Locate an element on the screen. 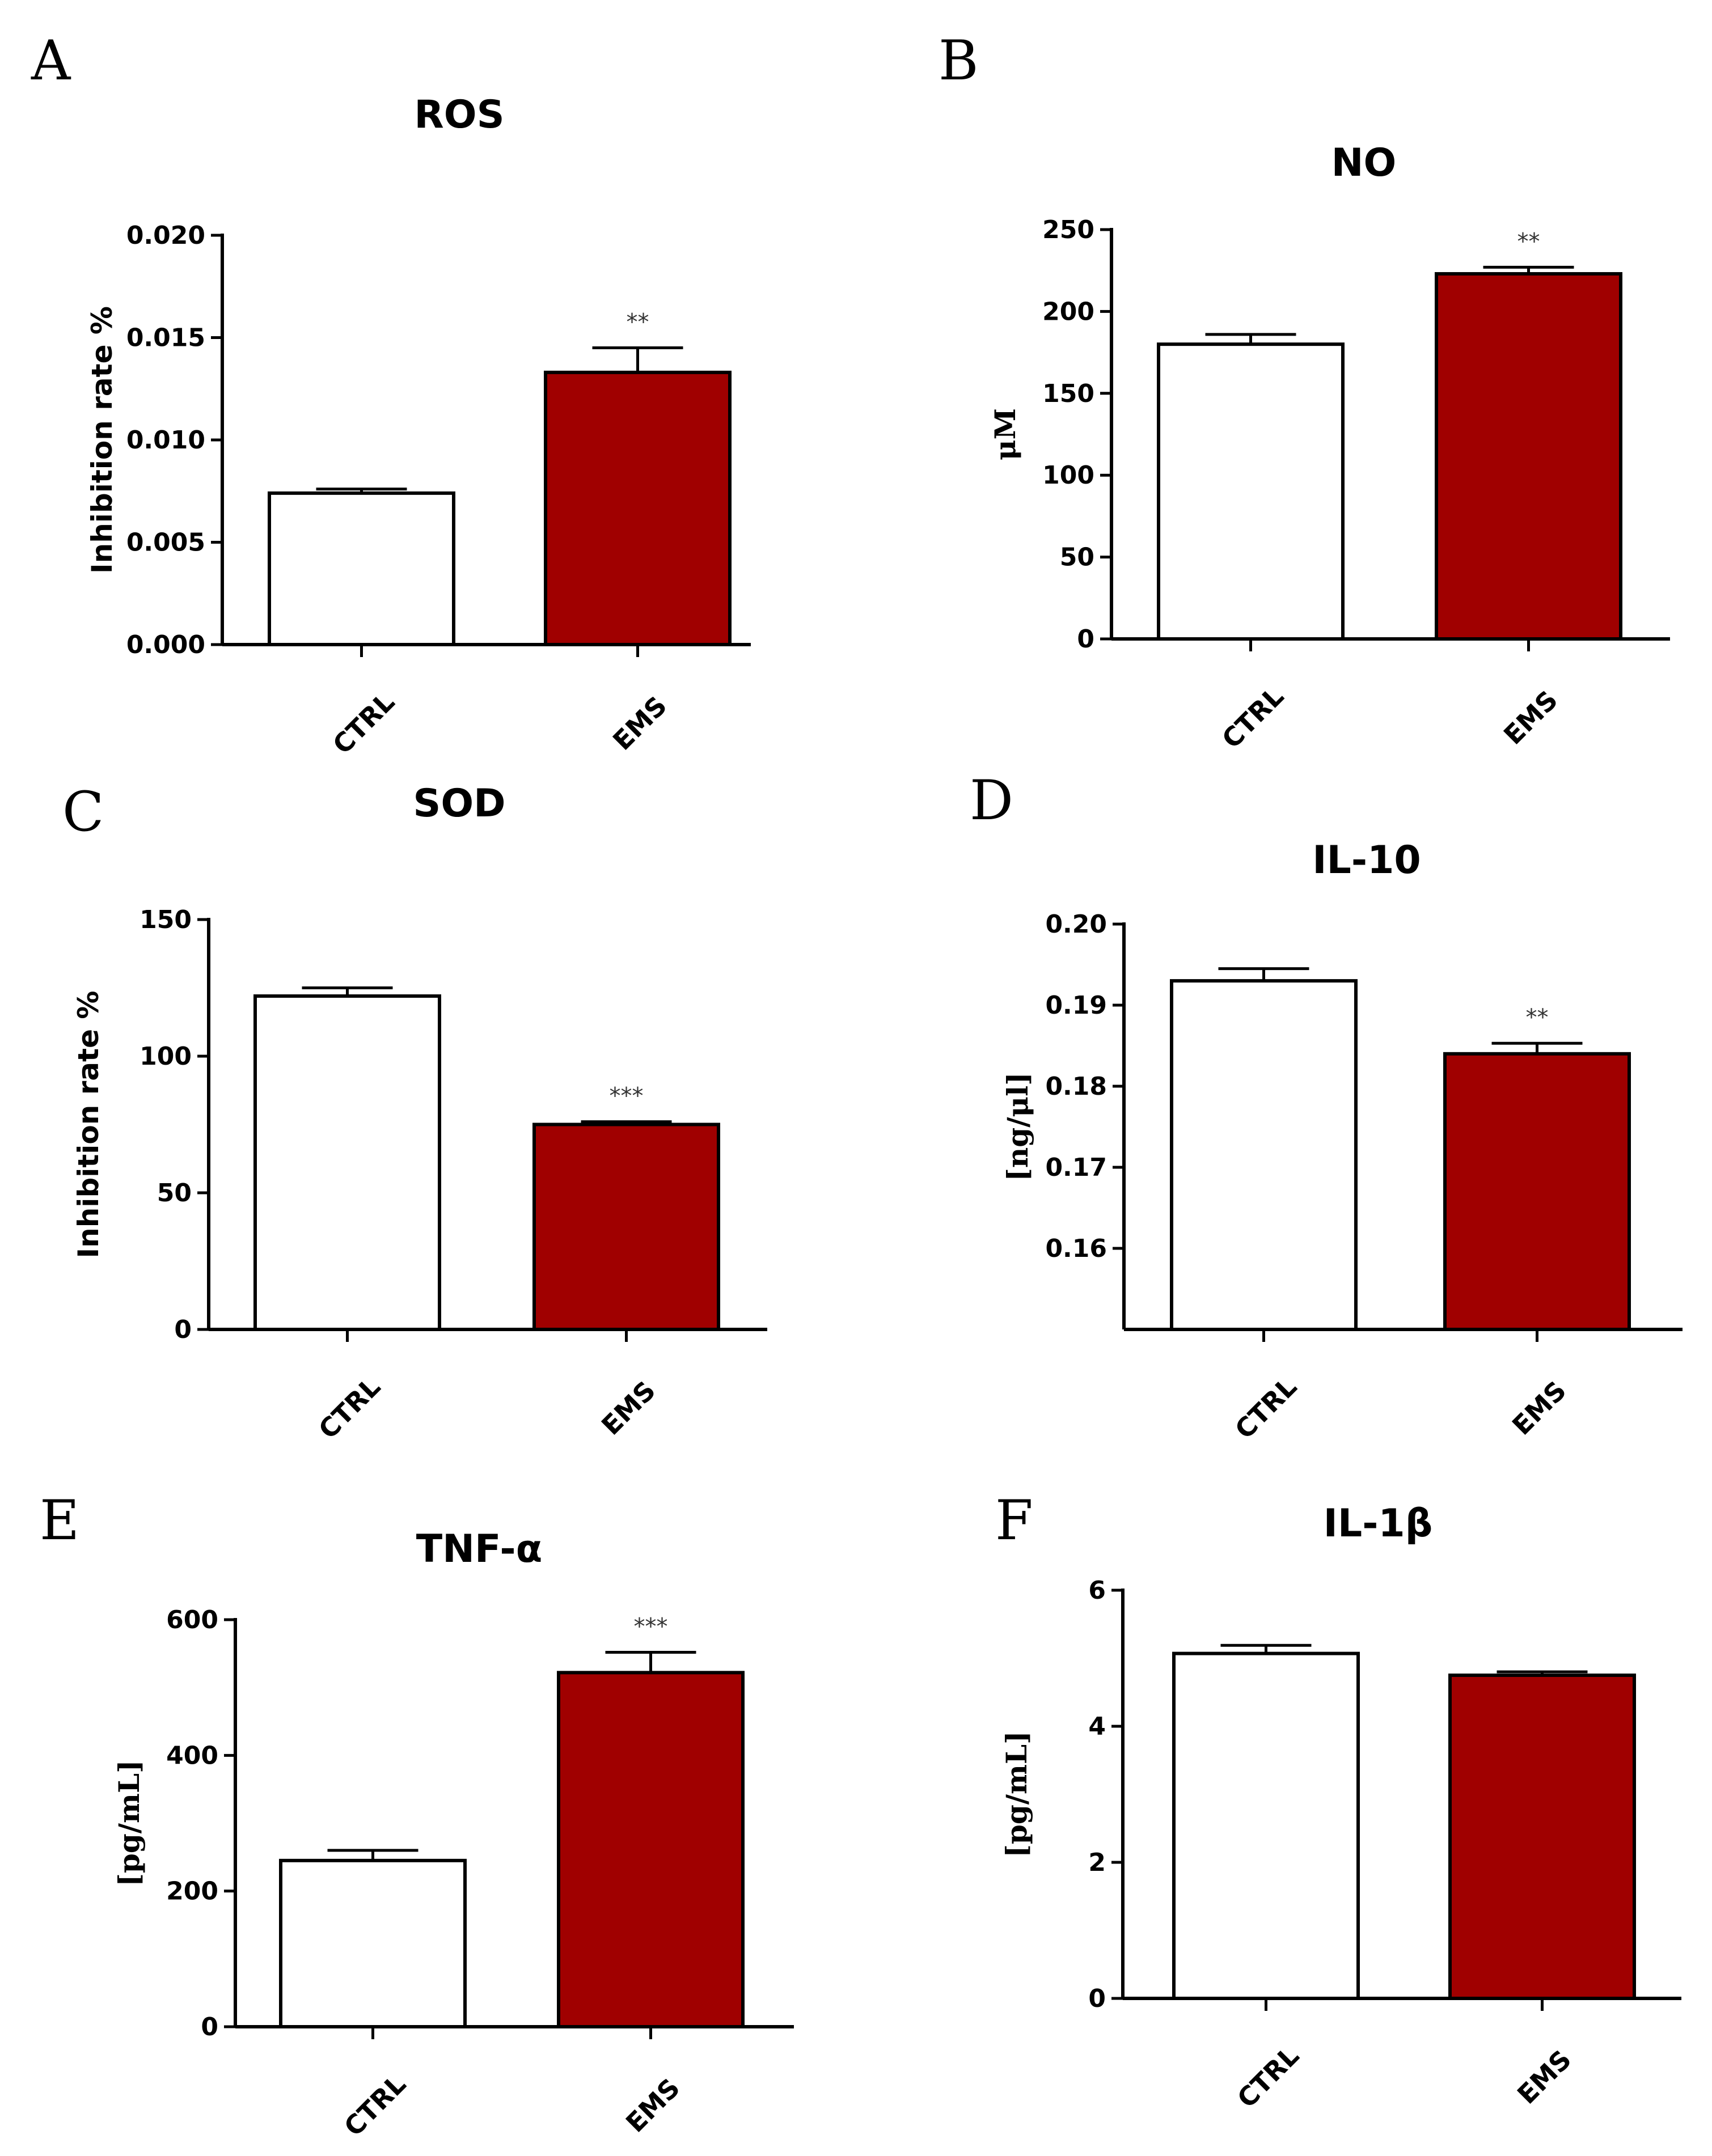  y-tick-label: 0.16 is located at coordinates (1076, 1248).